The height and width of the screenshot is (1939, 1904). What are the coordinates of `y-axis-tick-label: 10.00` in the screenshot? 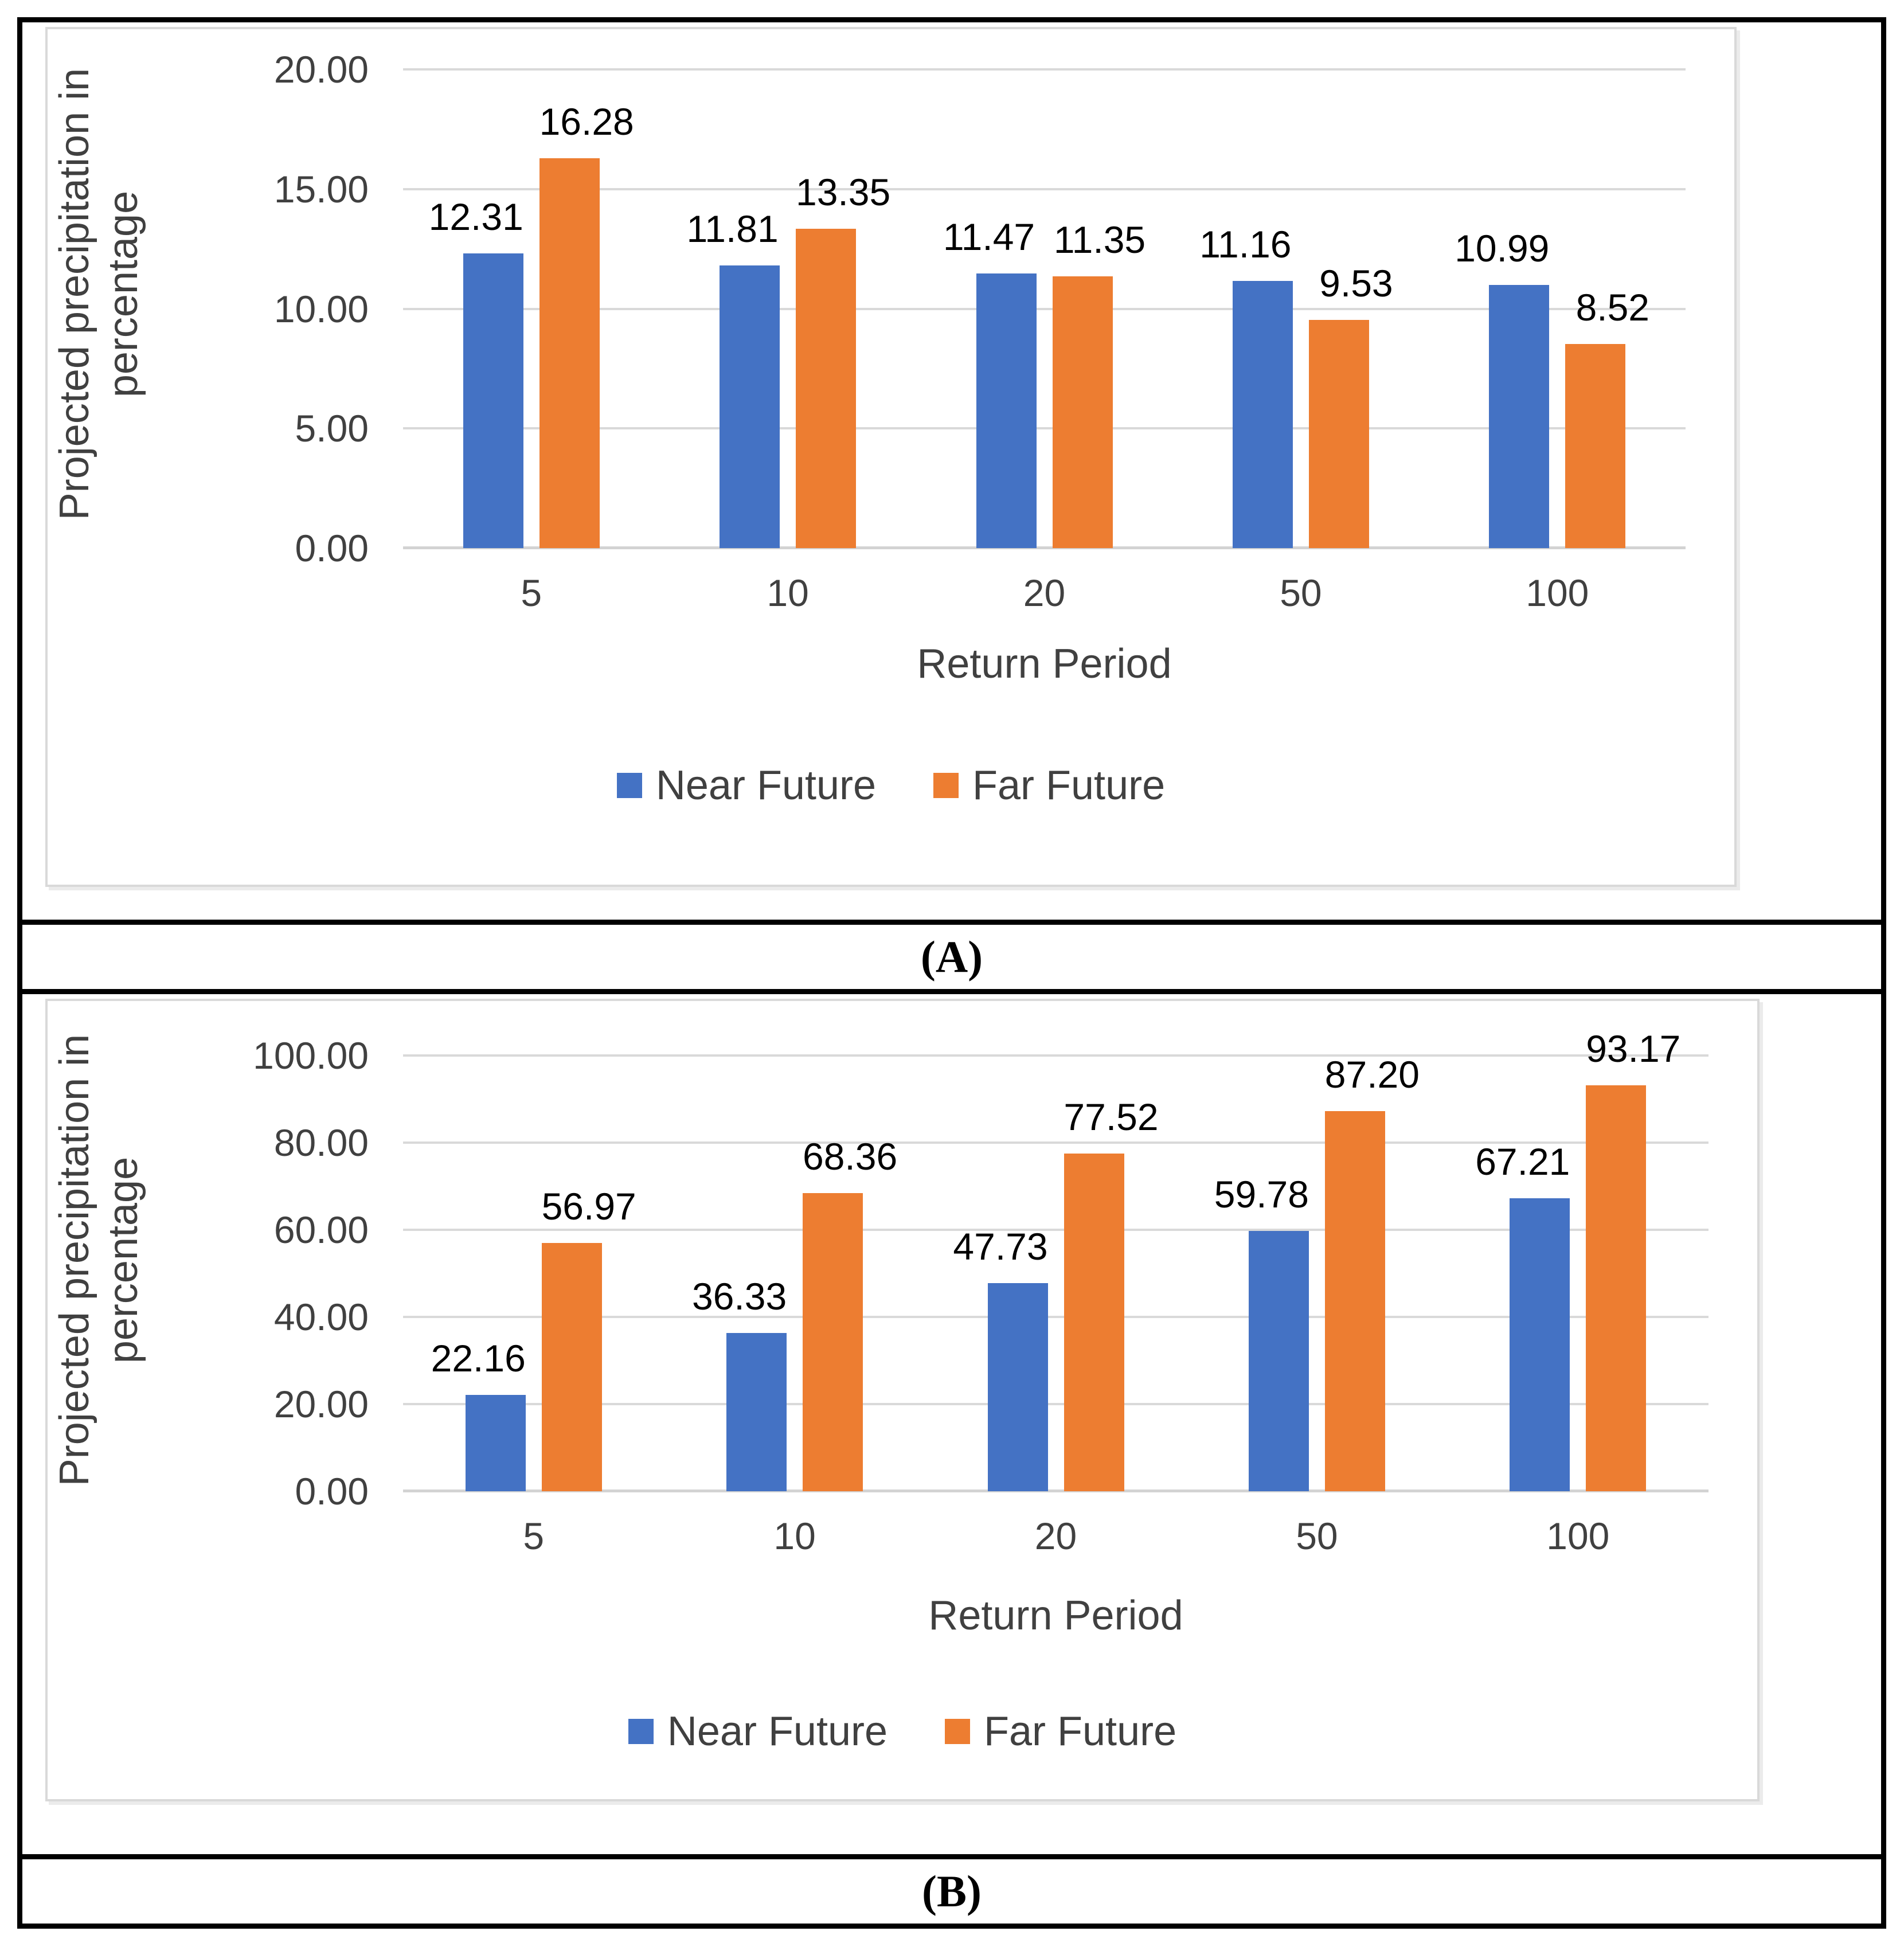 It's located at (321, 308).